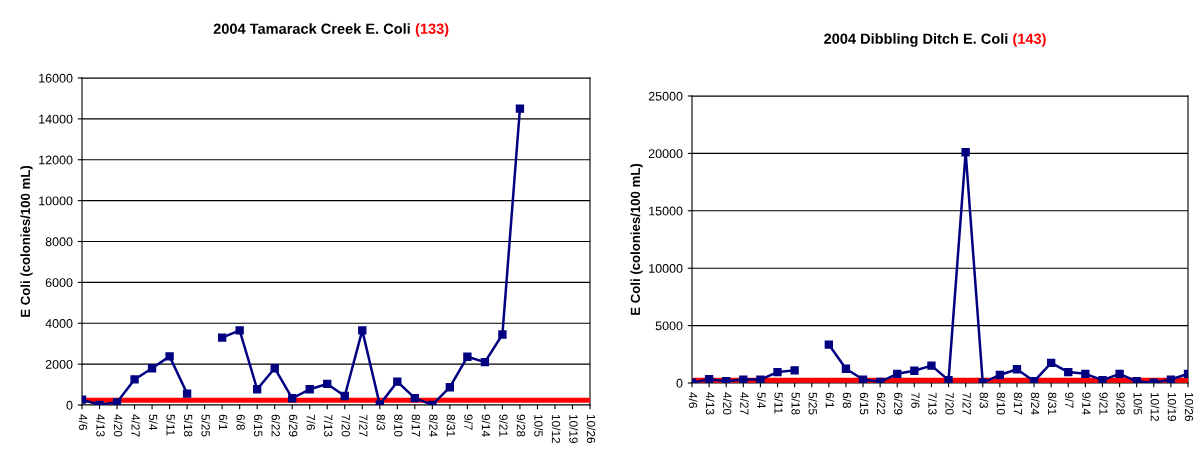 Image resolution: width=1202 pixels, height=452 pixels. What do you see at coordinates (56, 78) in the screenshot?
I see `y-tick-label: 16000` at bounding box center [56, 78].